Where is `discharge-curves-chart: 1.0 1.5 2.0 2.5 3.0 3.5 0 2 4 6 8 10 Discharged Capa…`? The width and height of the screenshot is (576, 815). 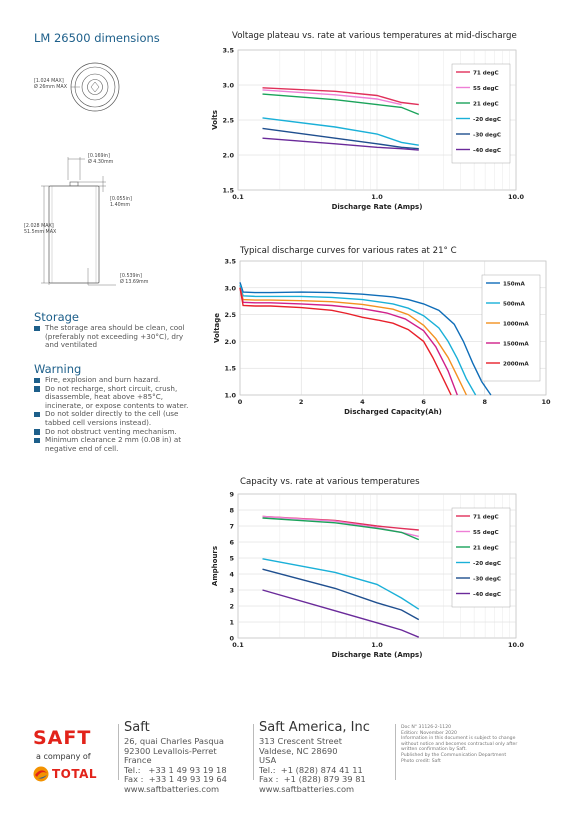 discharge-curves-chart: 1.0 1.5 2.0 2.5 3.0 3.5 0 2 4 6 8 10 Discharged Capa… is located at coordinates (382, 337).